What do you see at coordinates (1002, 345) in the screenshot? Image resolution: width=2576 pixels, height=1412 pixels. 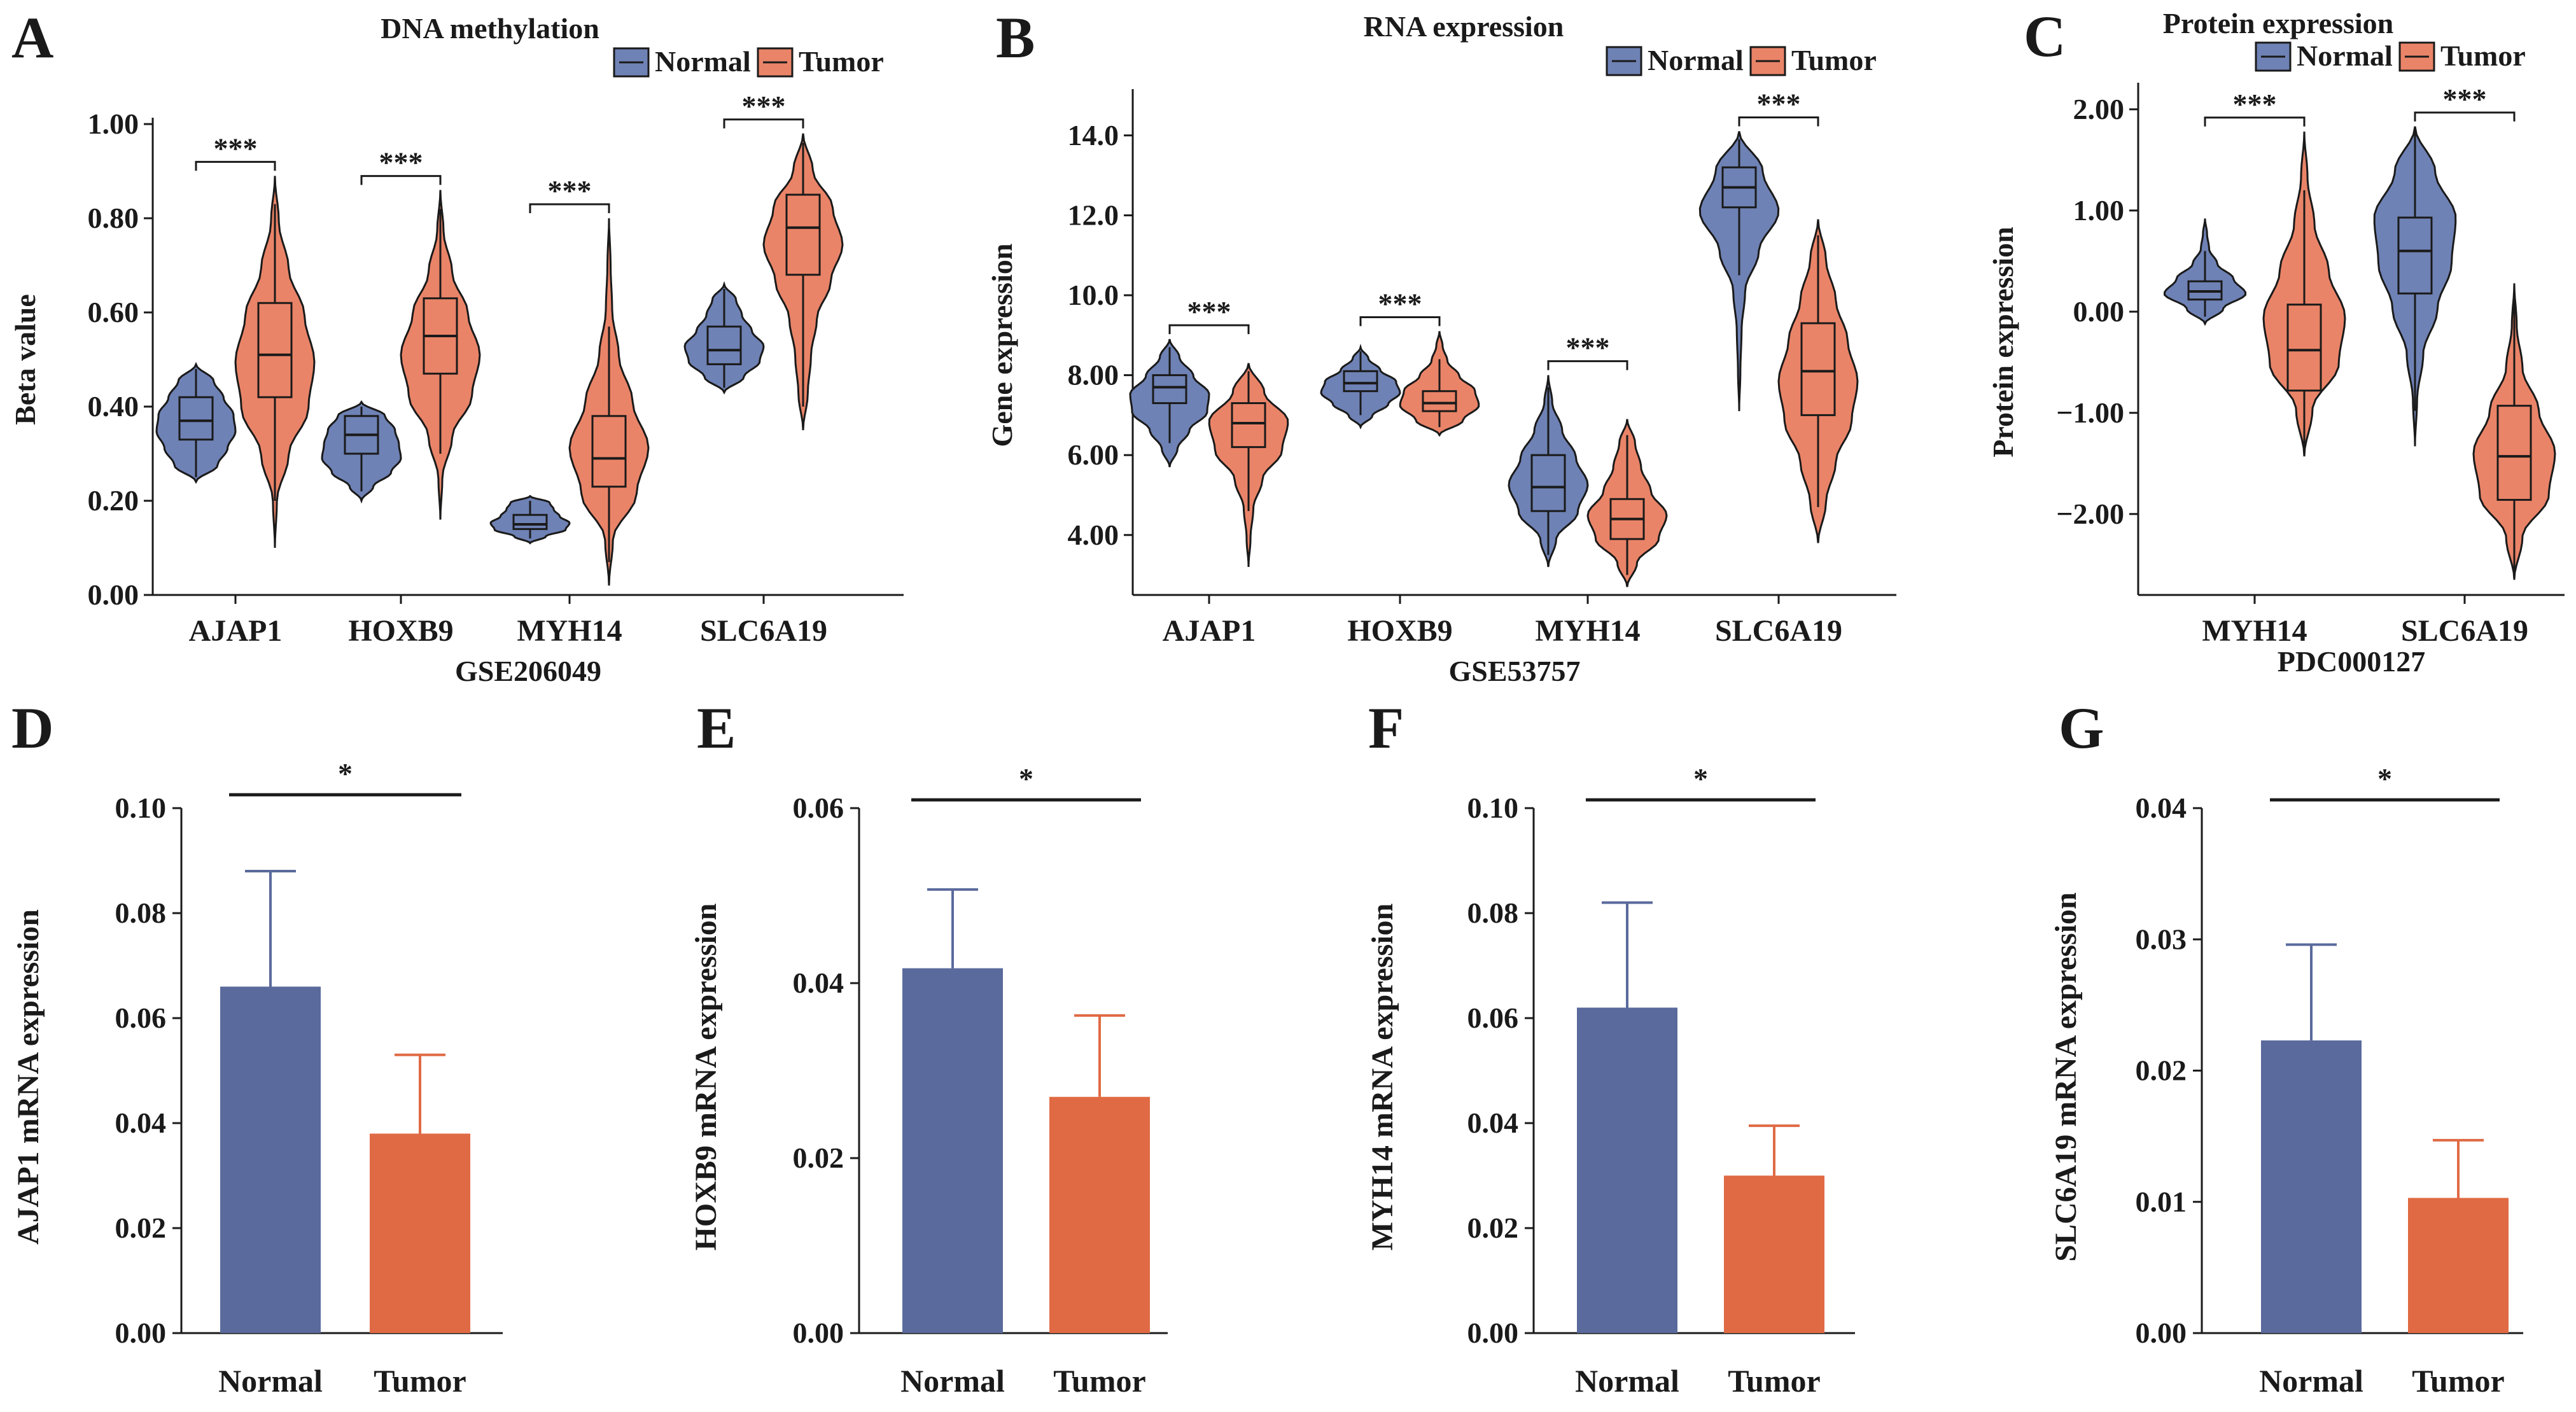 I see `y-axis-label: Gene expression` at bounding box center [1002, 345].